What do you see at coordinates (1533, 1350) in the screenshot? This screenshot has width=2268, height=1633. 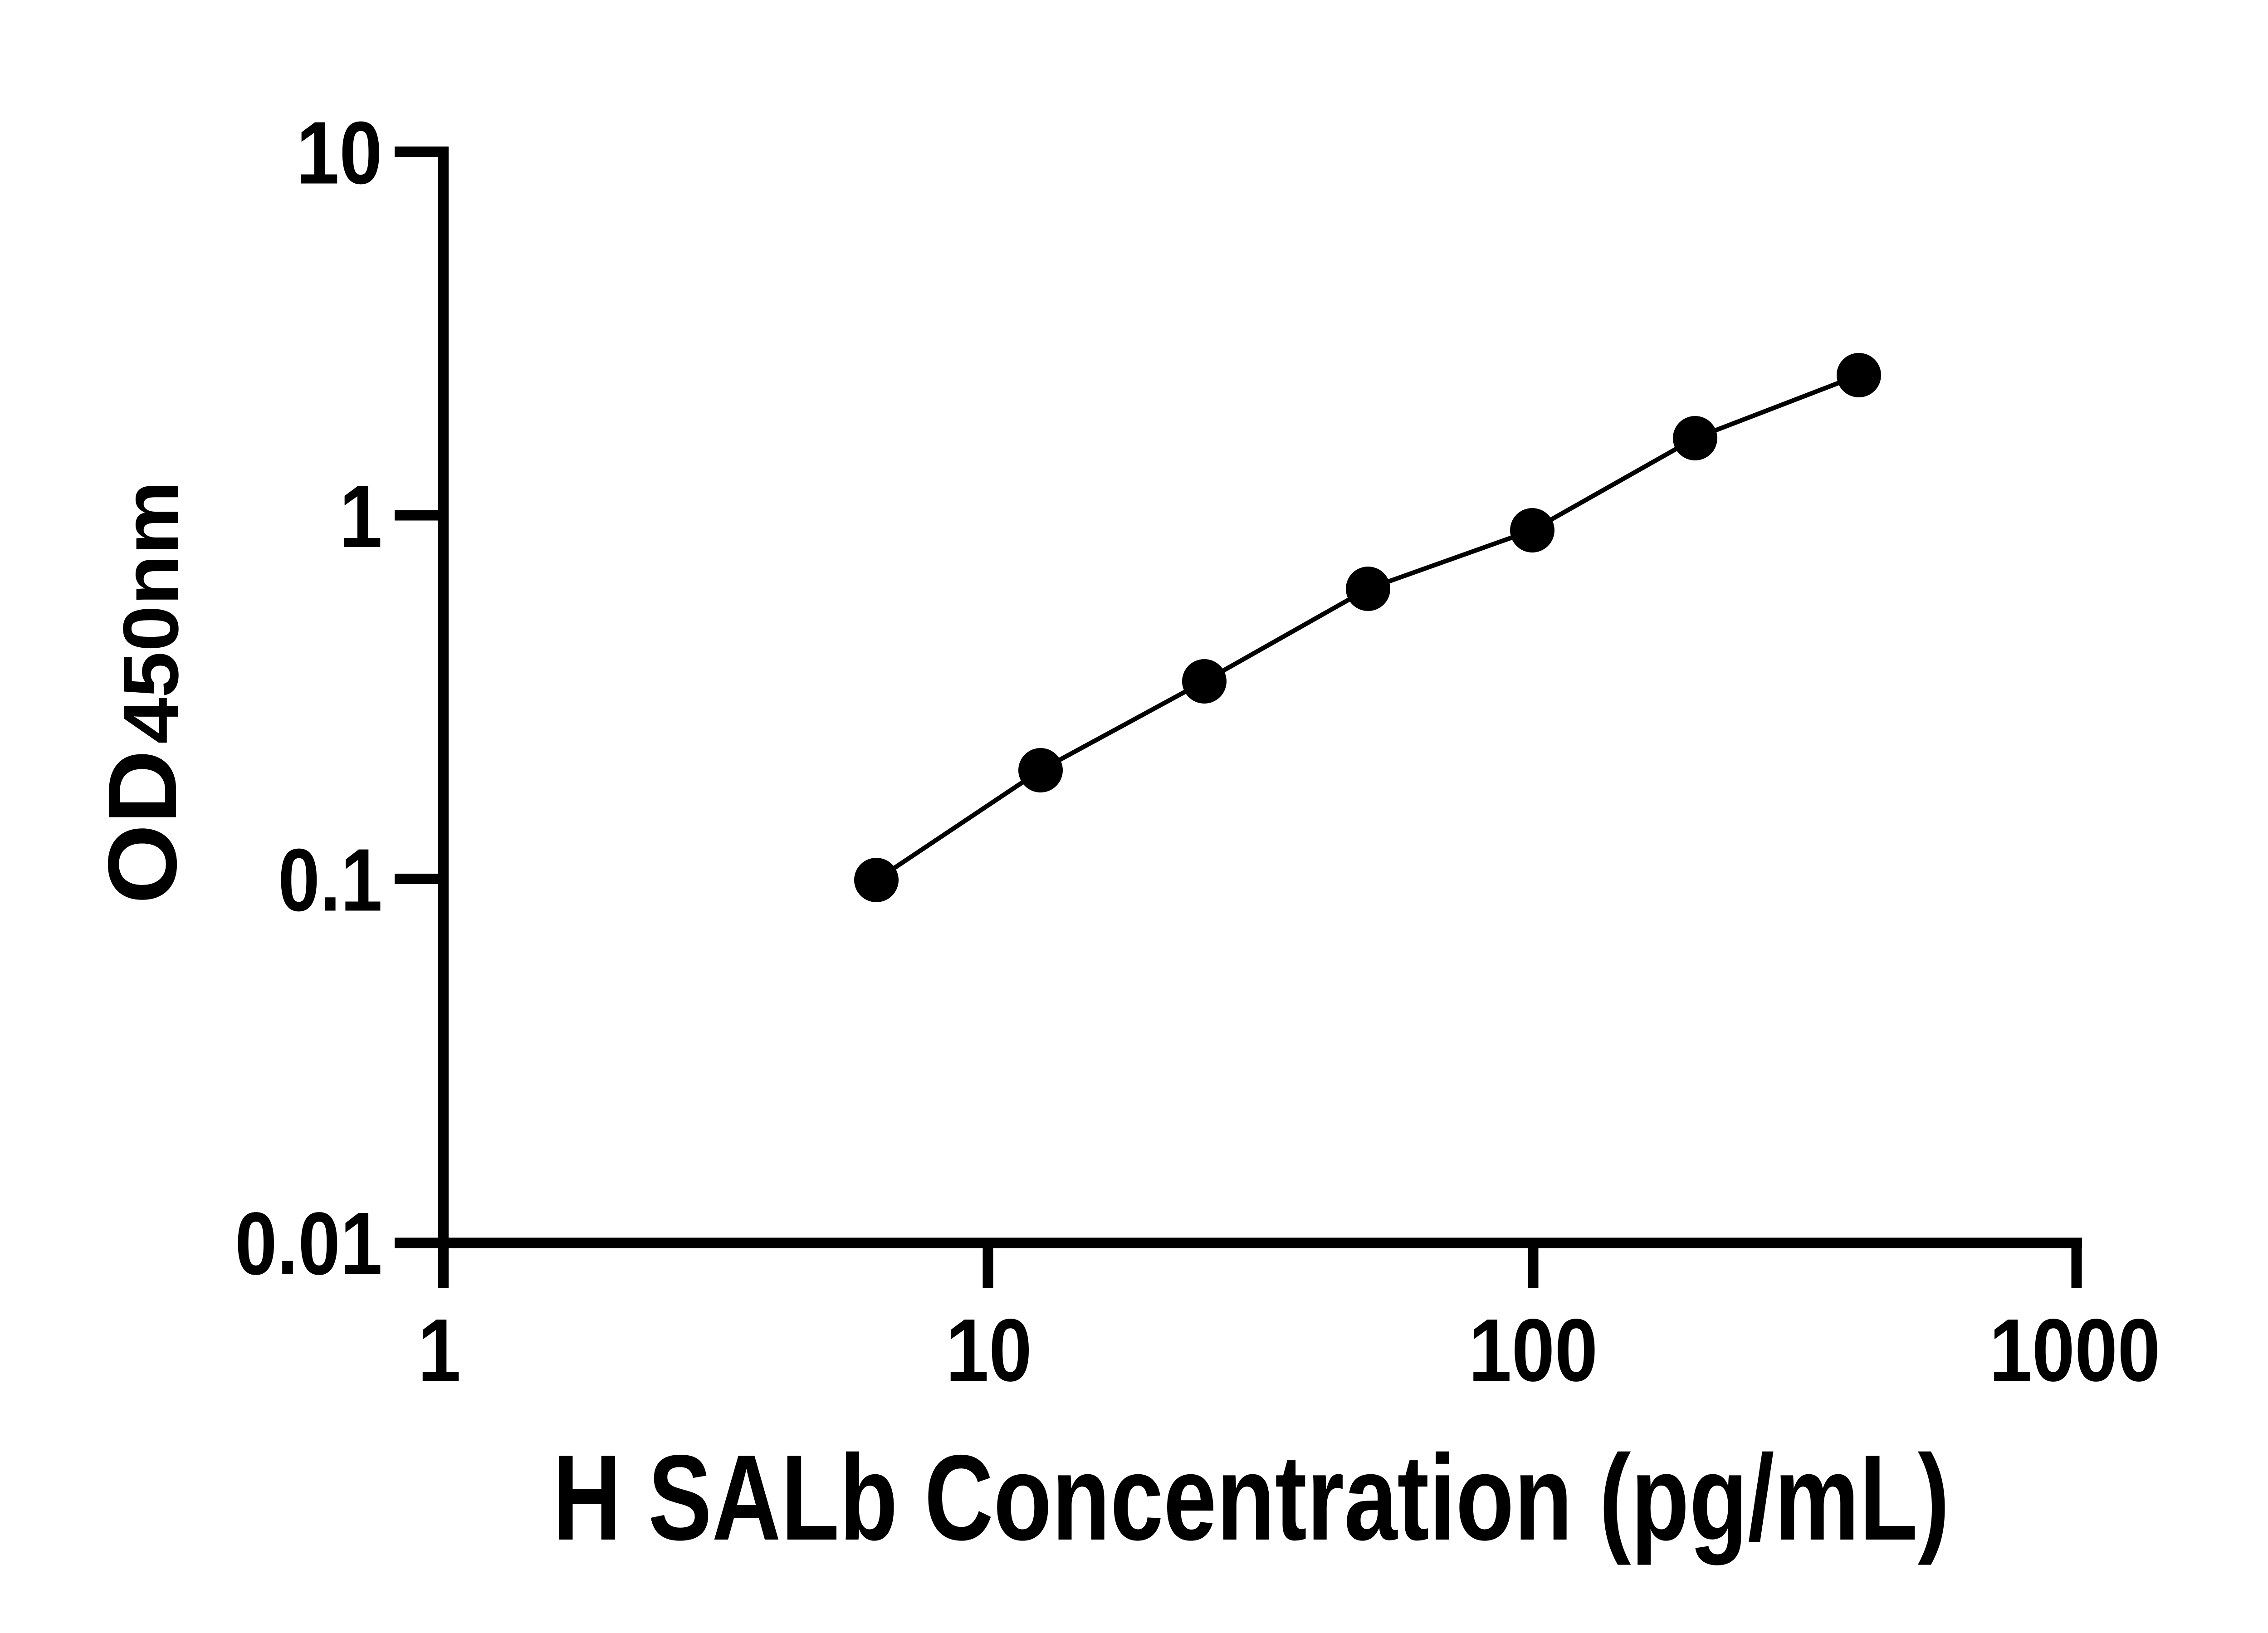 I see `svg-text: 100` at bounding box center [1533, 1350].